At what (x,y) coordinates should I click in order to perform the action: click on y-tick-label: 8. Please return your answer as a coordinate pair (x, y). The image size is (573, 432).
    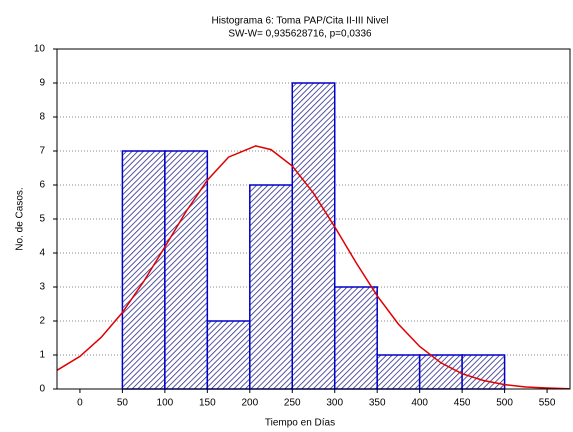
    Looking at the image, I should click on (42, 117).